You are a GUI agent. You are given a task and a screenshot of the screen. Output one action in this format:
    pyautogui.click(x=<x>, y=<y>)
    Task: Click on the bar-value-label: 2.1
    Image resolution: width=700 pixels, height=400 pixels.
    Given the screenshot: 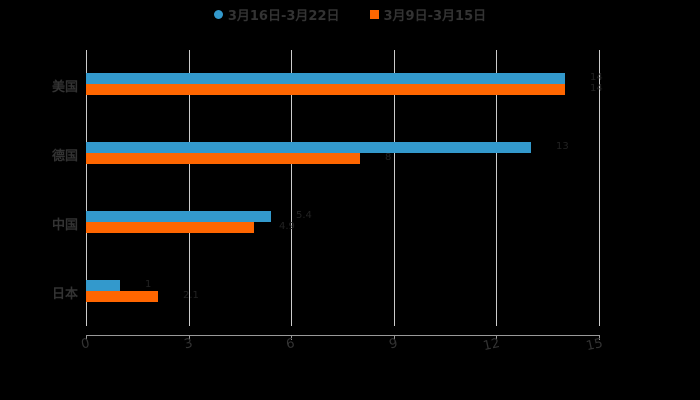 What is the action you would take?
    pyautogui.click(x=191, y=295)
    